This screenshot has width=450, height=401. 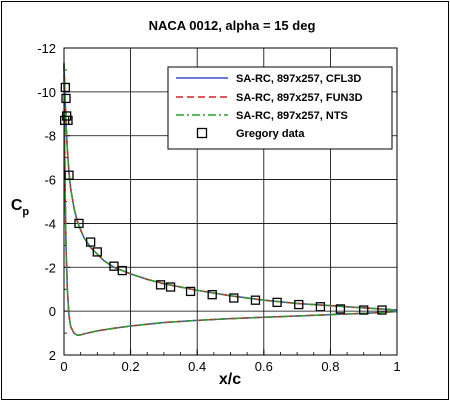 I want to click on x-tick-label: 1, so click(x=396, y=366).